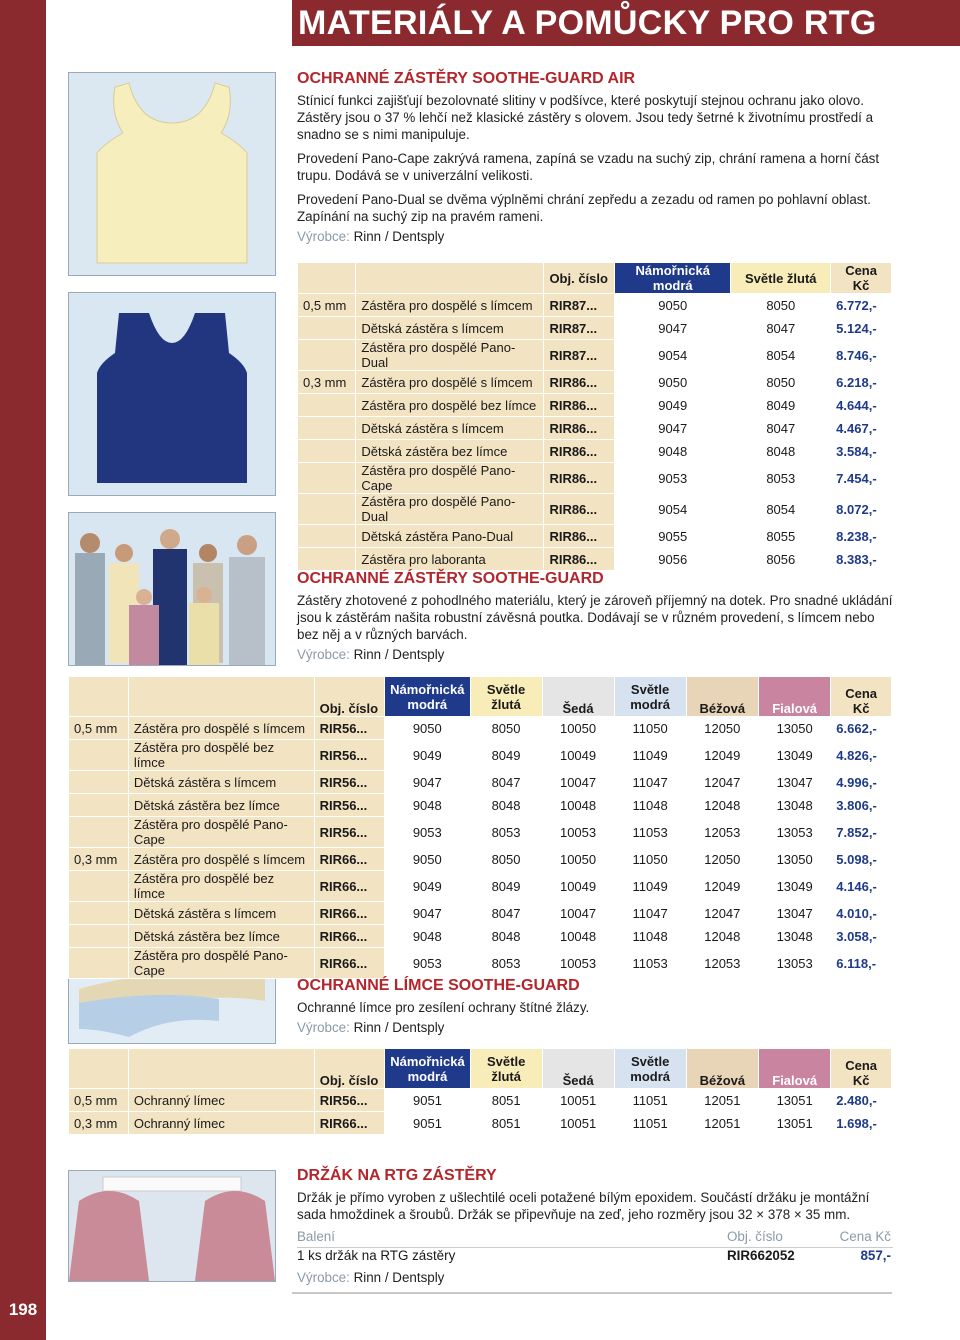 The width and height of the screenshot is (960, 1340). Describe the element at coordinates (506, 913) in the screenshot. I see `table-cell: 8047` at that location.